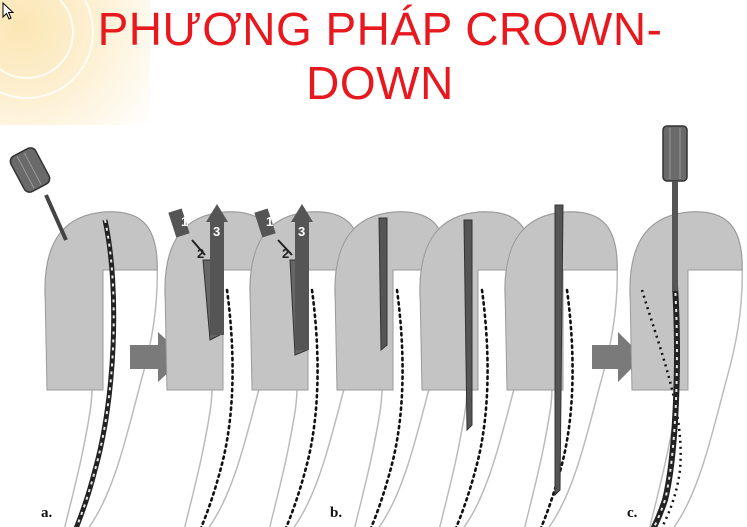 This screenshot has width=747, height=527. Describe the element at coordinates (301, 231) in the screenshot. I see `step-label-3b: 3` at that location.